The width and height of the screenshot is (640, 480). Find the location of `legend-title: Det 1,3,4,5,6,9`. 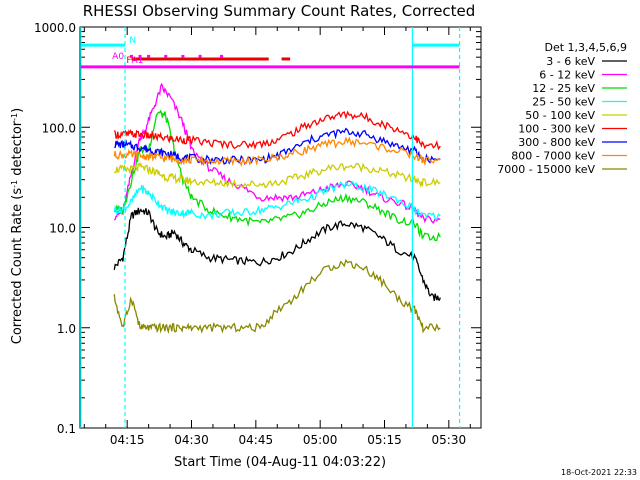

legend-title: Det 1,3,4,5,6,9 is located at coordinates (585, 47).